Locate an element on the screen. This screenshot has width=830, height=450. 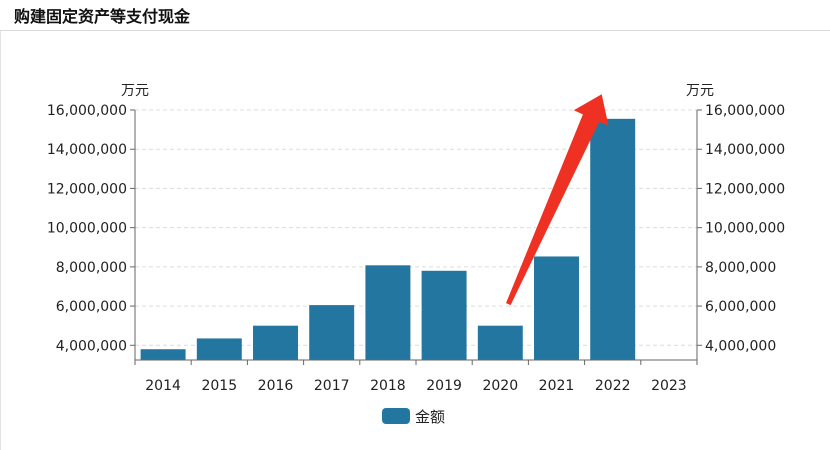
x-tick-label: 2018 is located at coordinates (388, 386).